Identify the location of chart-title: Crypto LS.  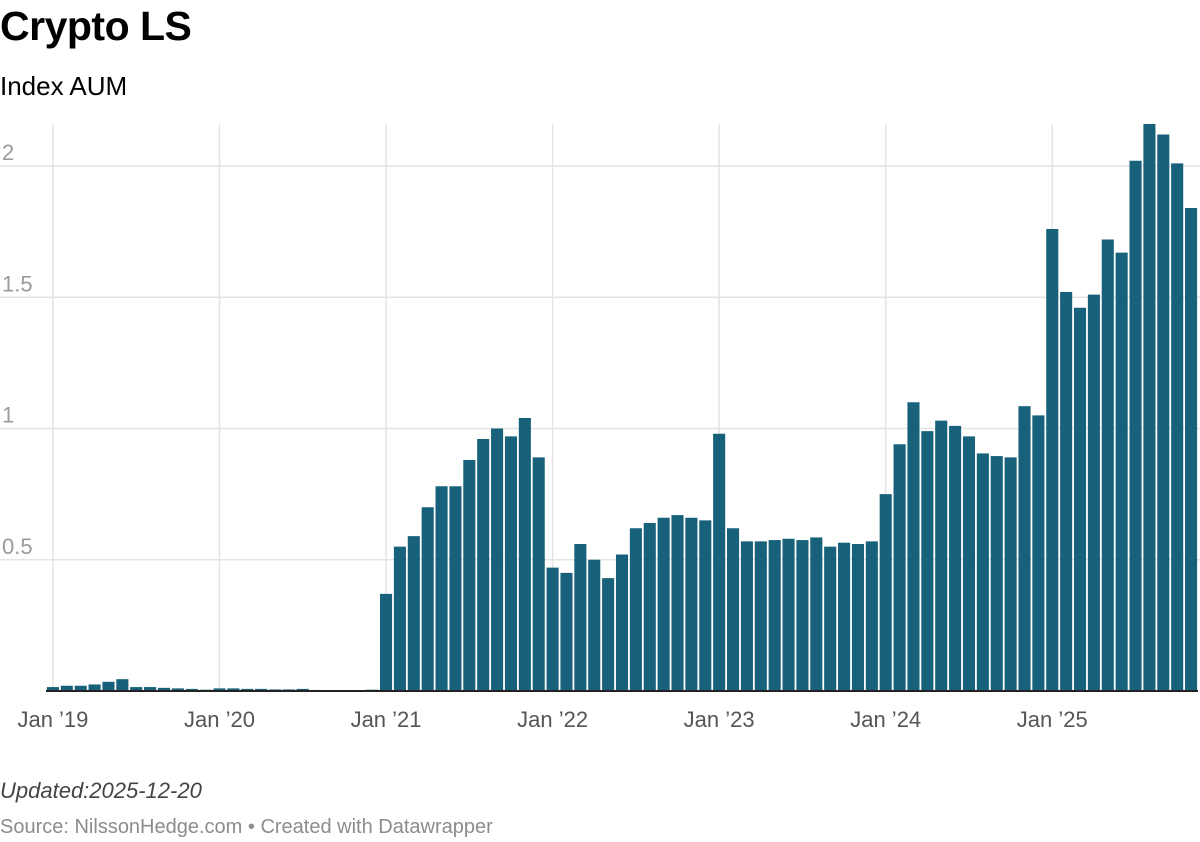
(96, 26).